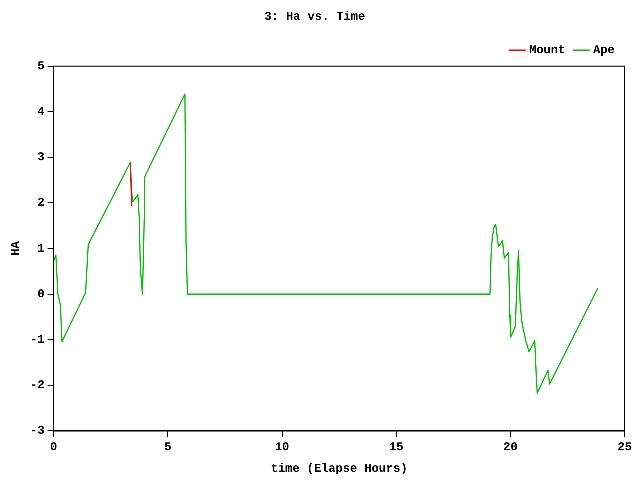  Describe the element at coordinates (41, 294) in the screenshot. I see `y-tick-label: 0` at that location.